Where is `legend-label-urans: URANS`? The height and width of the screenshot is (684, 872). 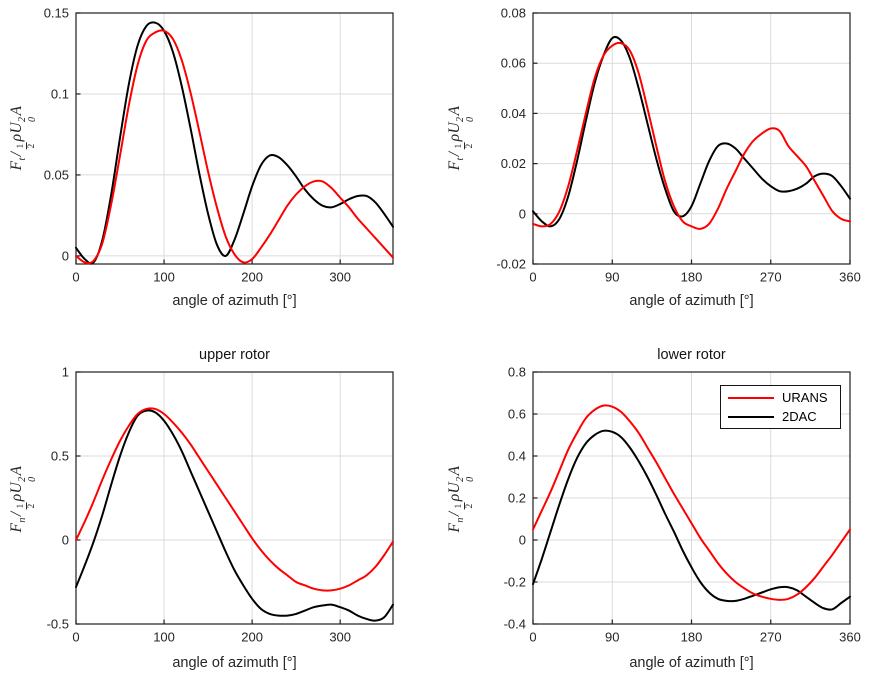 legend-label-urans: URANS is located at coordinates (805, 397).